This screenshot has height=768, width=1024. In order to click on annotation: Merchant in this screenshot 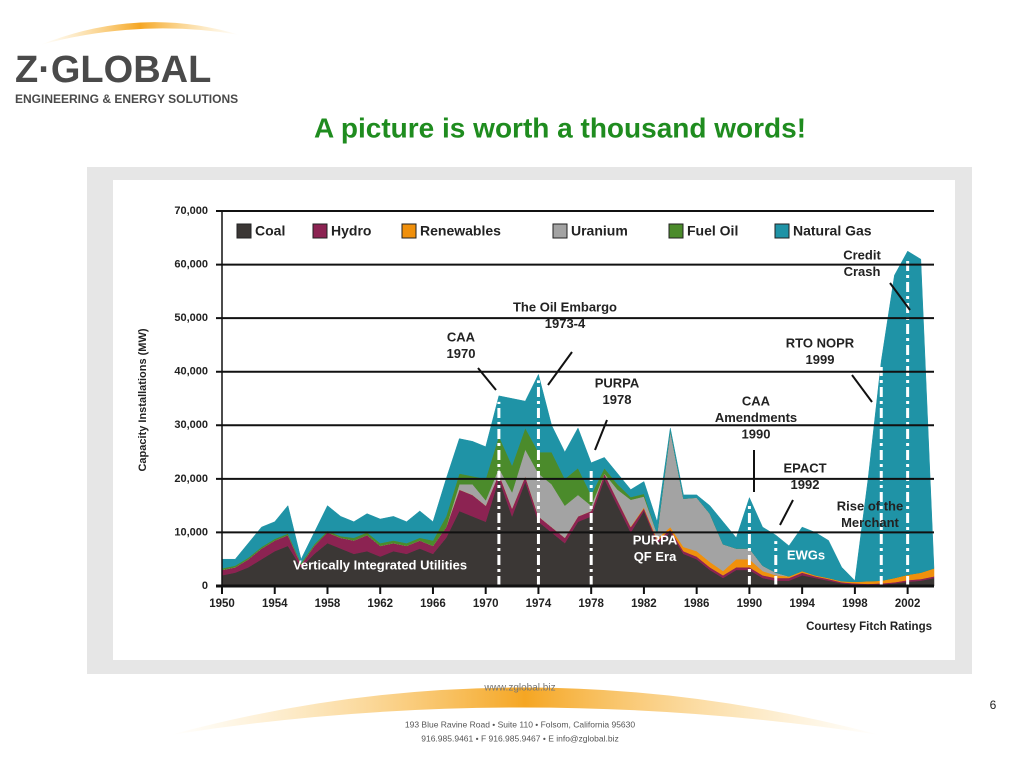, I will do `click(870, 522)`.